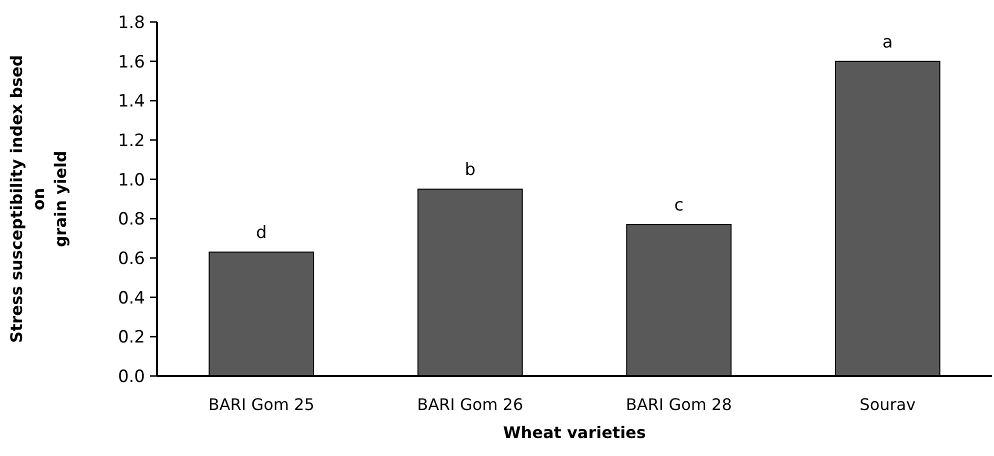 This screenshot has width=994, height=456. Describe the element at coordinates (131, 22) in the screenshot. I see `y-tick-label: 1.8` at that location.